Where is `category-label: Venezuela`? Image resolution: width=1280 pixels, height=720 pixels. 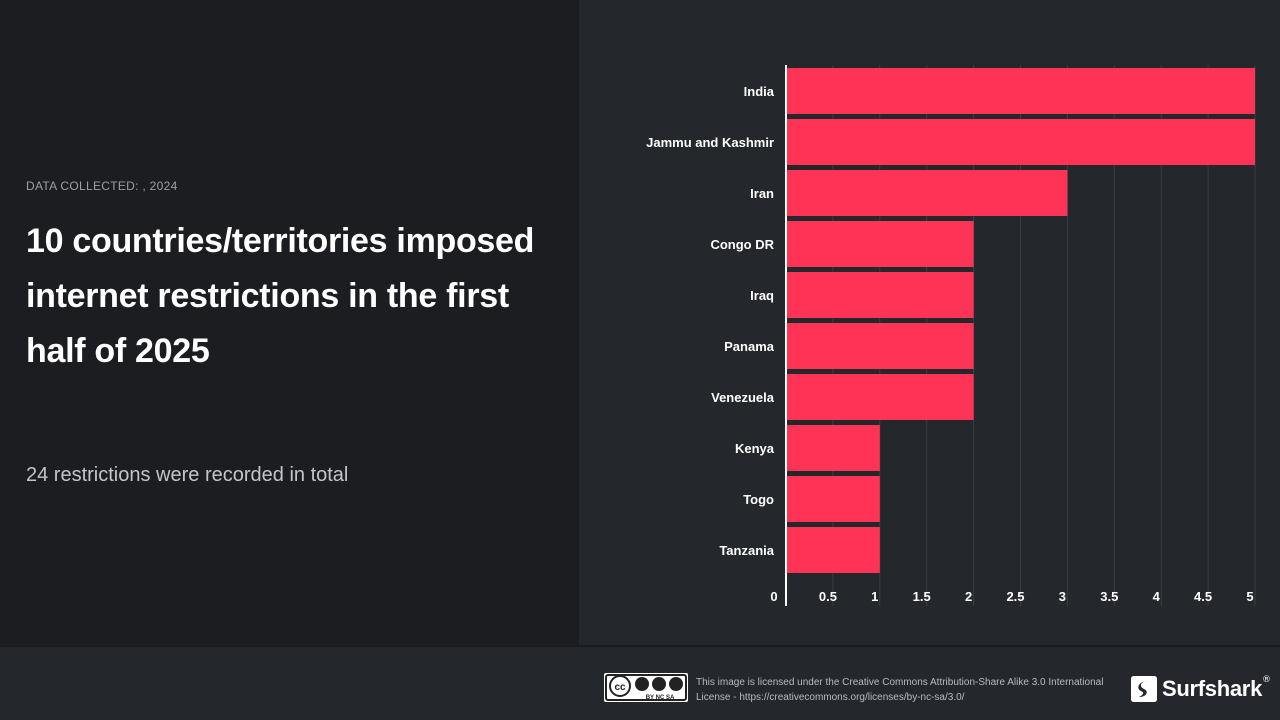
category-label: Venezuela is located at coordinates (743, 397).